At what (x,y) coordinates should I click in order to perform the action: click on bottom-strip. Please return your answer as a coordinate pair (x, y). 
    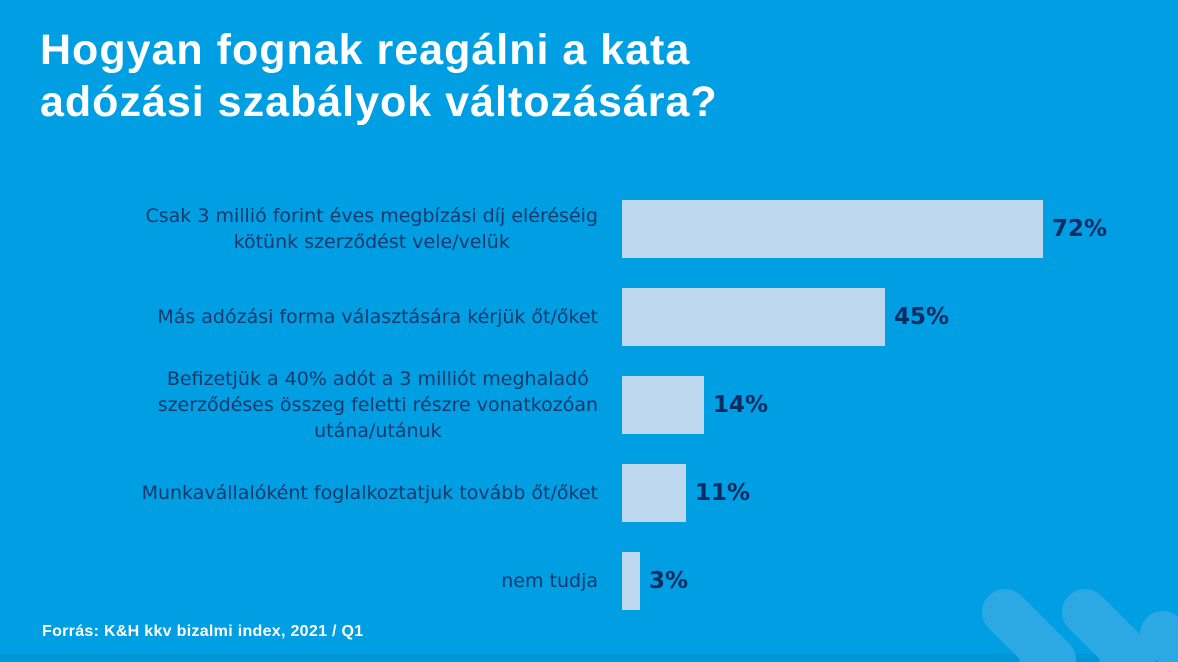
    Looking at the image, I should click on (589, 658).